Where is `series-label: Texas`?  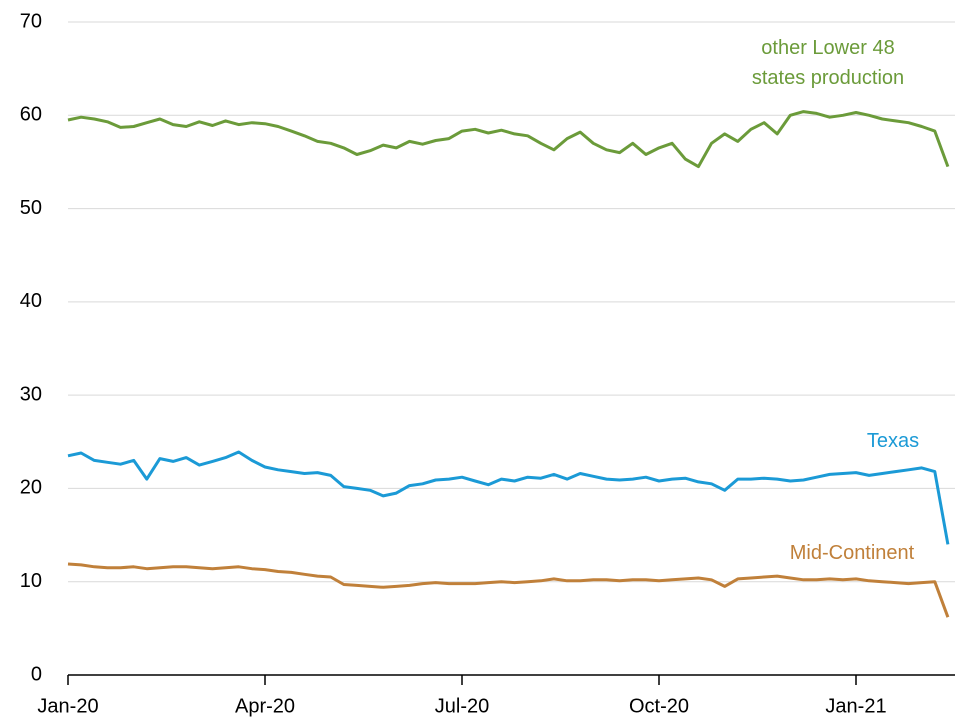 series-label: Texas is located at coordinates (893, 441).